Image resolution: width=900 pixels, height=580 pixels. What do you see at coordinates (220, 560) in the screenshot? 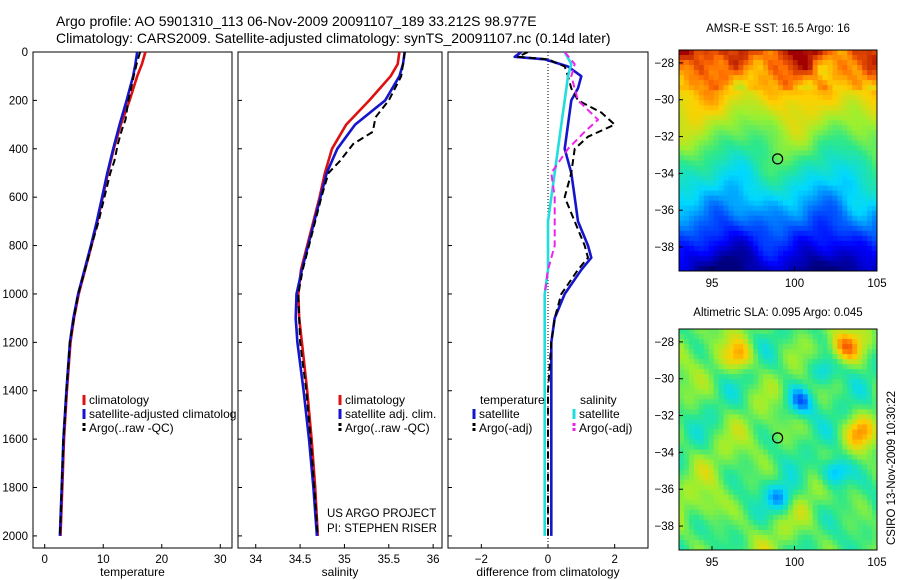
I see `x-tick-label: 30` at bounding box center [220, 560].